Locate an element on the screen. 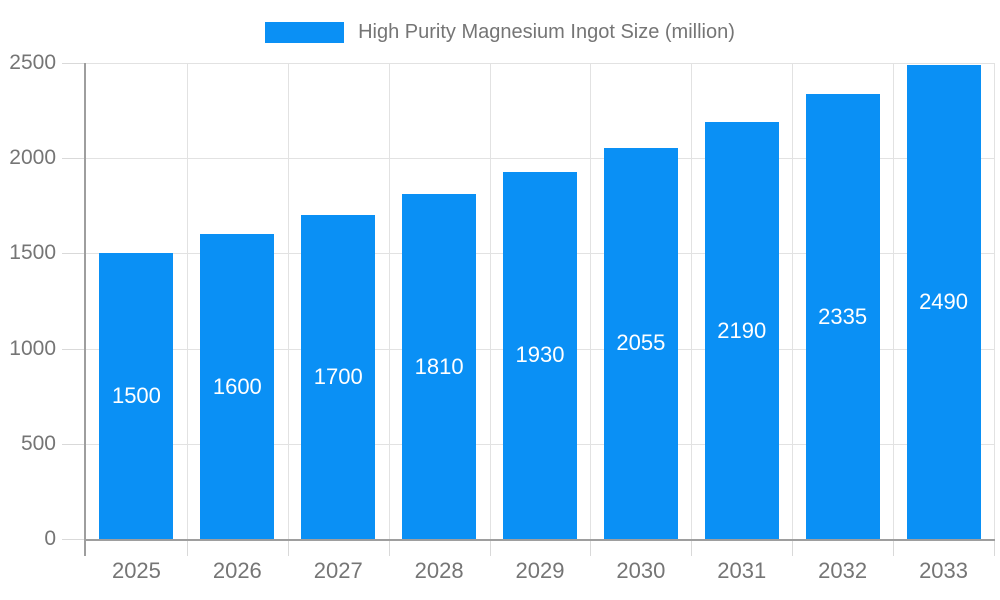 The width and height of the screenshot is (1000, 600). y-axis-tick-label: 500 is located at coordinates (38, 443).